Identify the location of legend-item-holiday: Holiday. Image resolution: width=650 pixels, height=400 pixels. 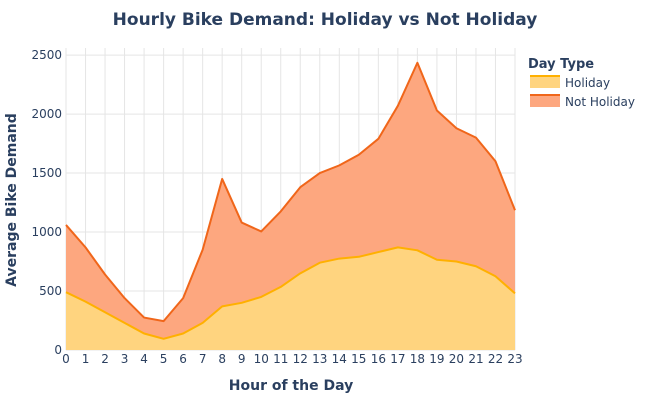
(570, 82).